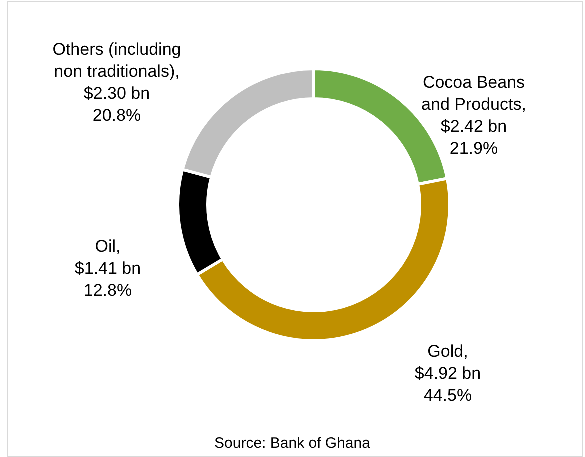 This screenshot has width=585, height=457. I want to click on source-note: Source: Bank of Ghana, so click(293, 443).